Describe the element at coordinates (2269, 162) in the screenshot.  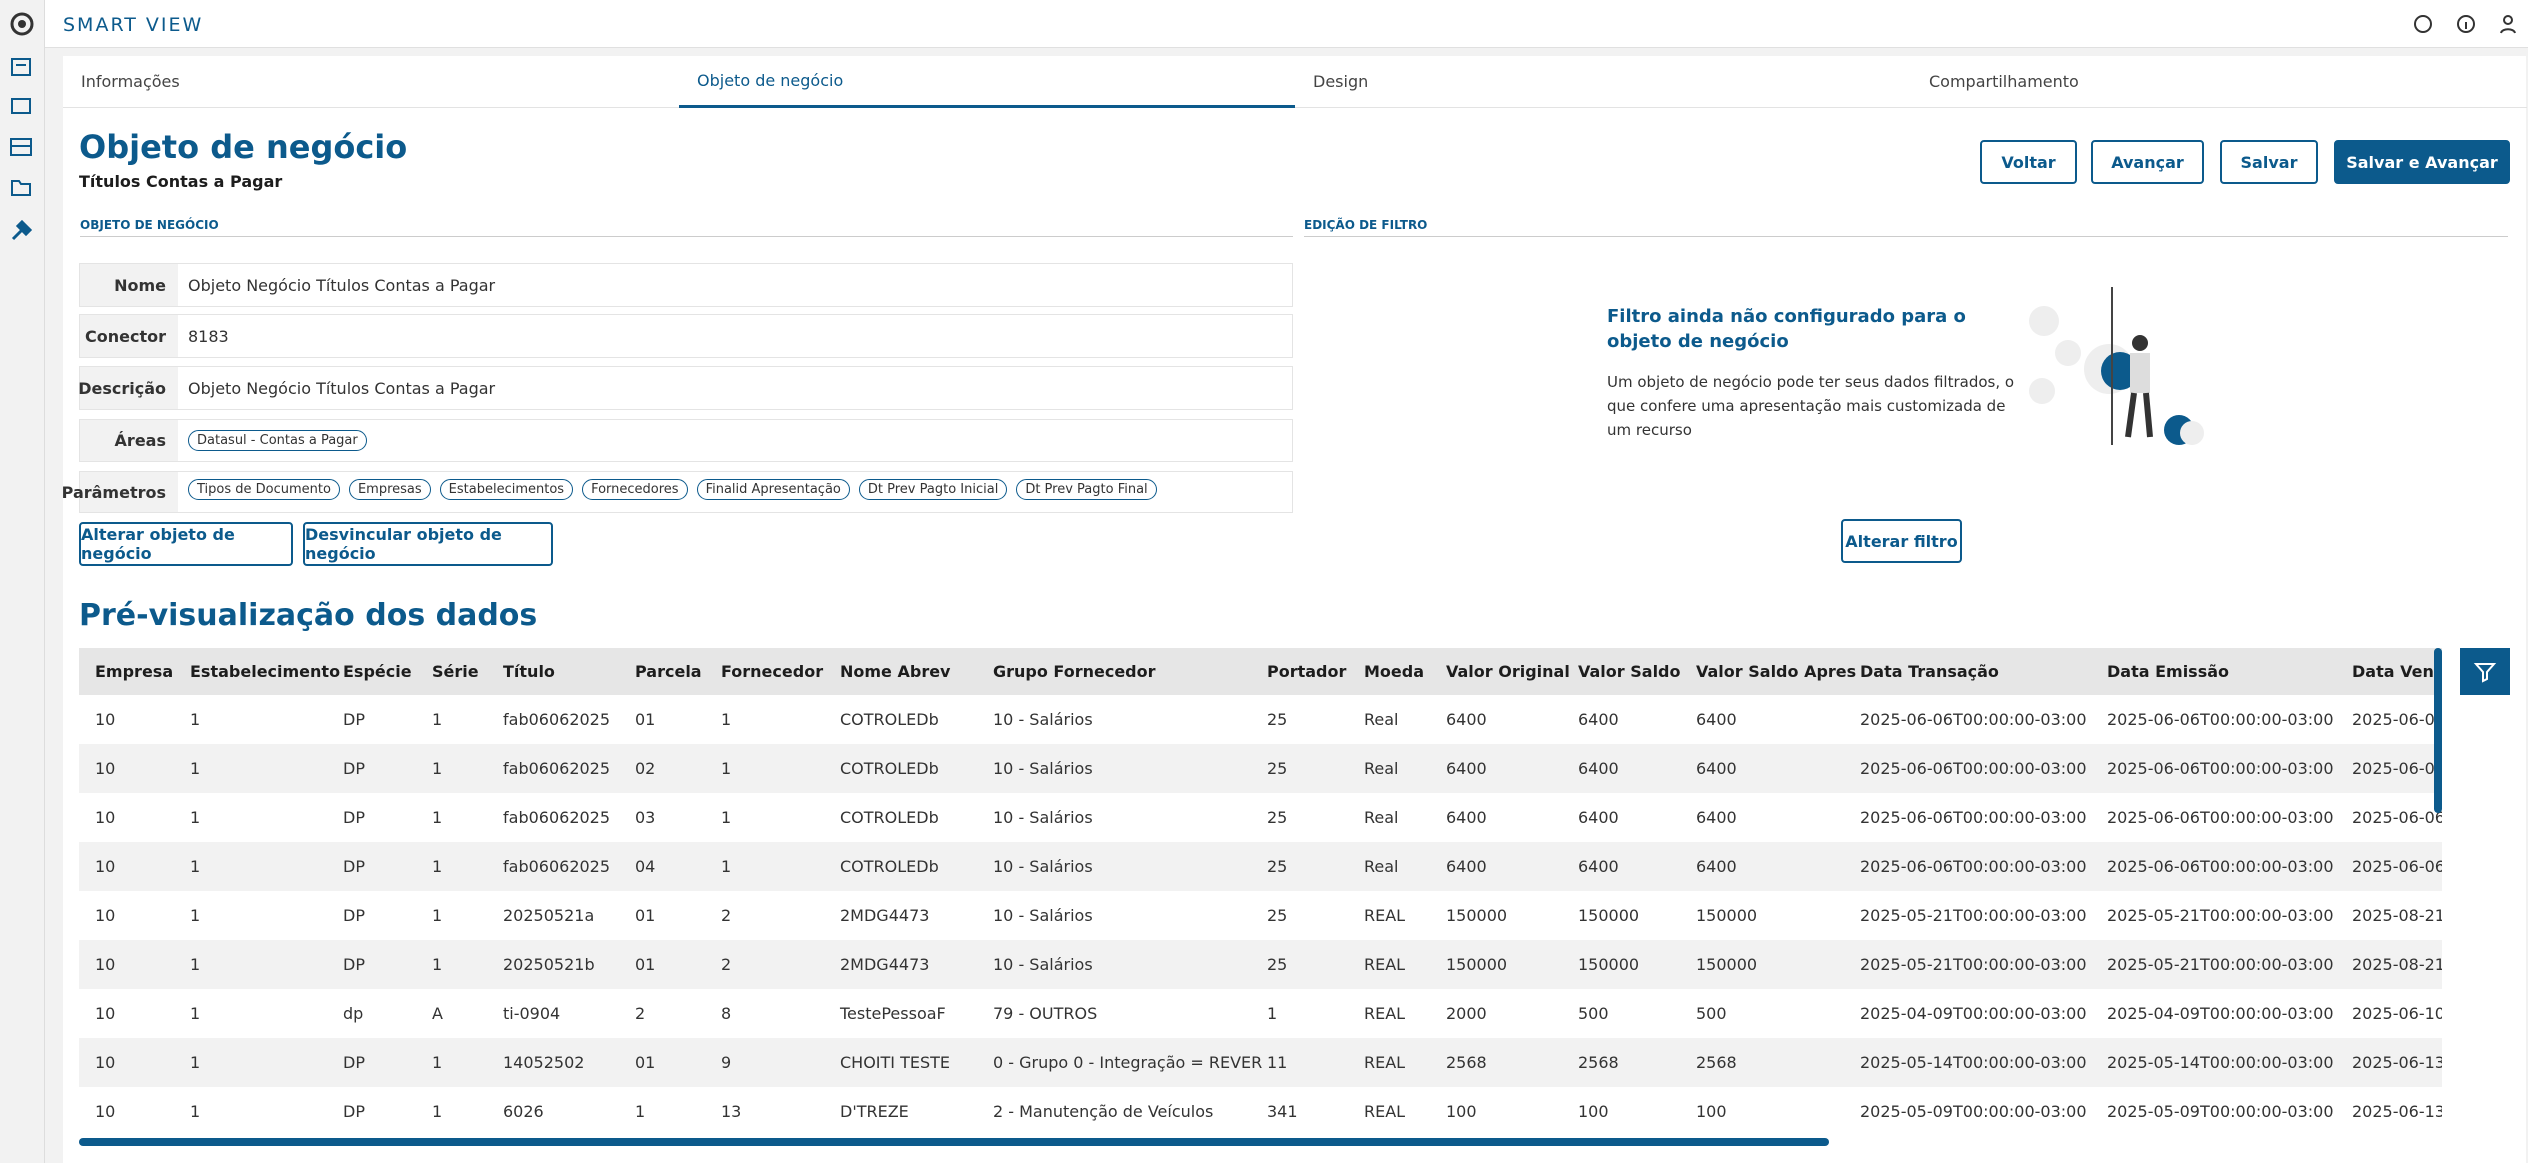
I see `action-button: Salvar` at that location.